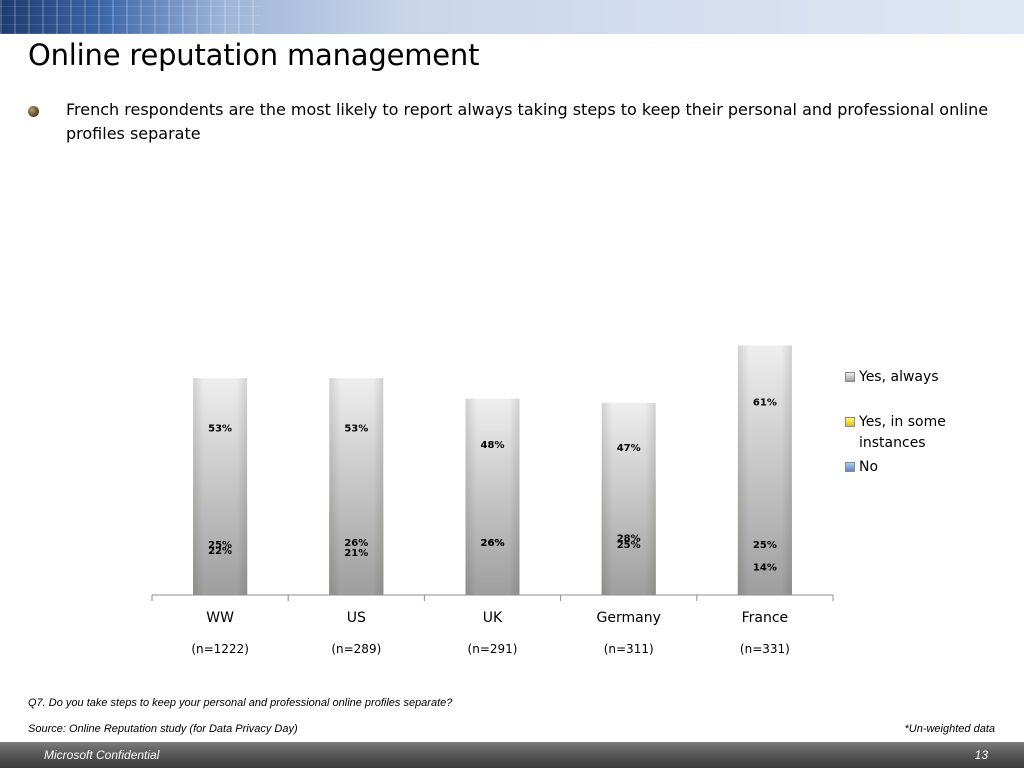 This screenshot has height=768, width=1024. I want to click on data-label-no-uk: 26%, so click(493, 543).